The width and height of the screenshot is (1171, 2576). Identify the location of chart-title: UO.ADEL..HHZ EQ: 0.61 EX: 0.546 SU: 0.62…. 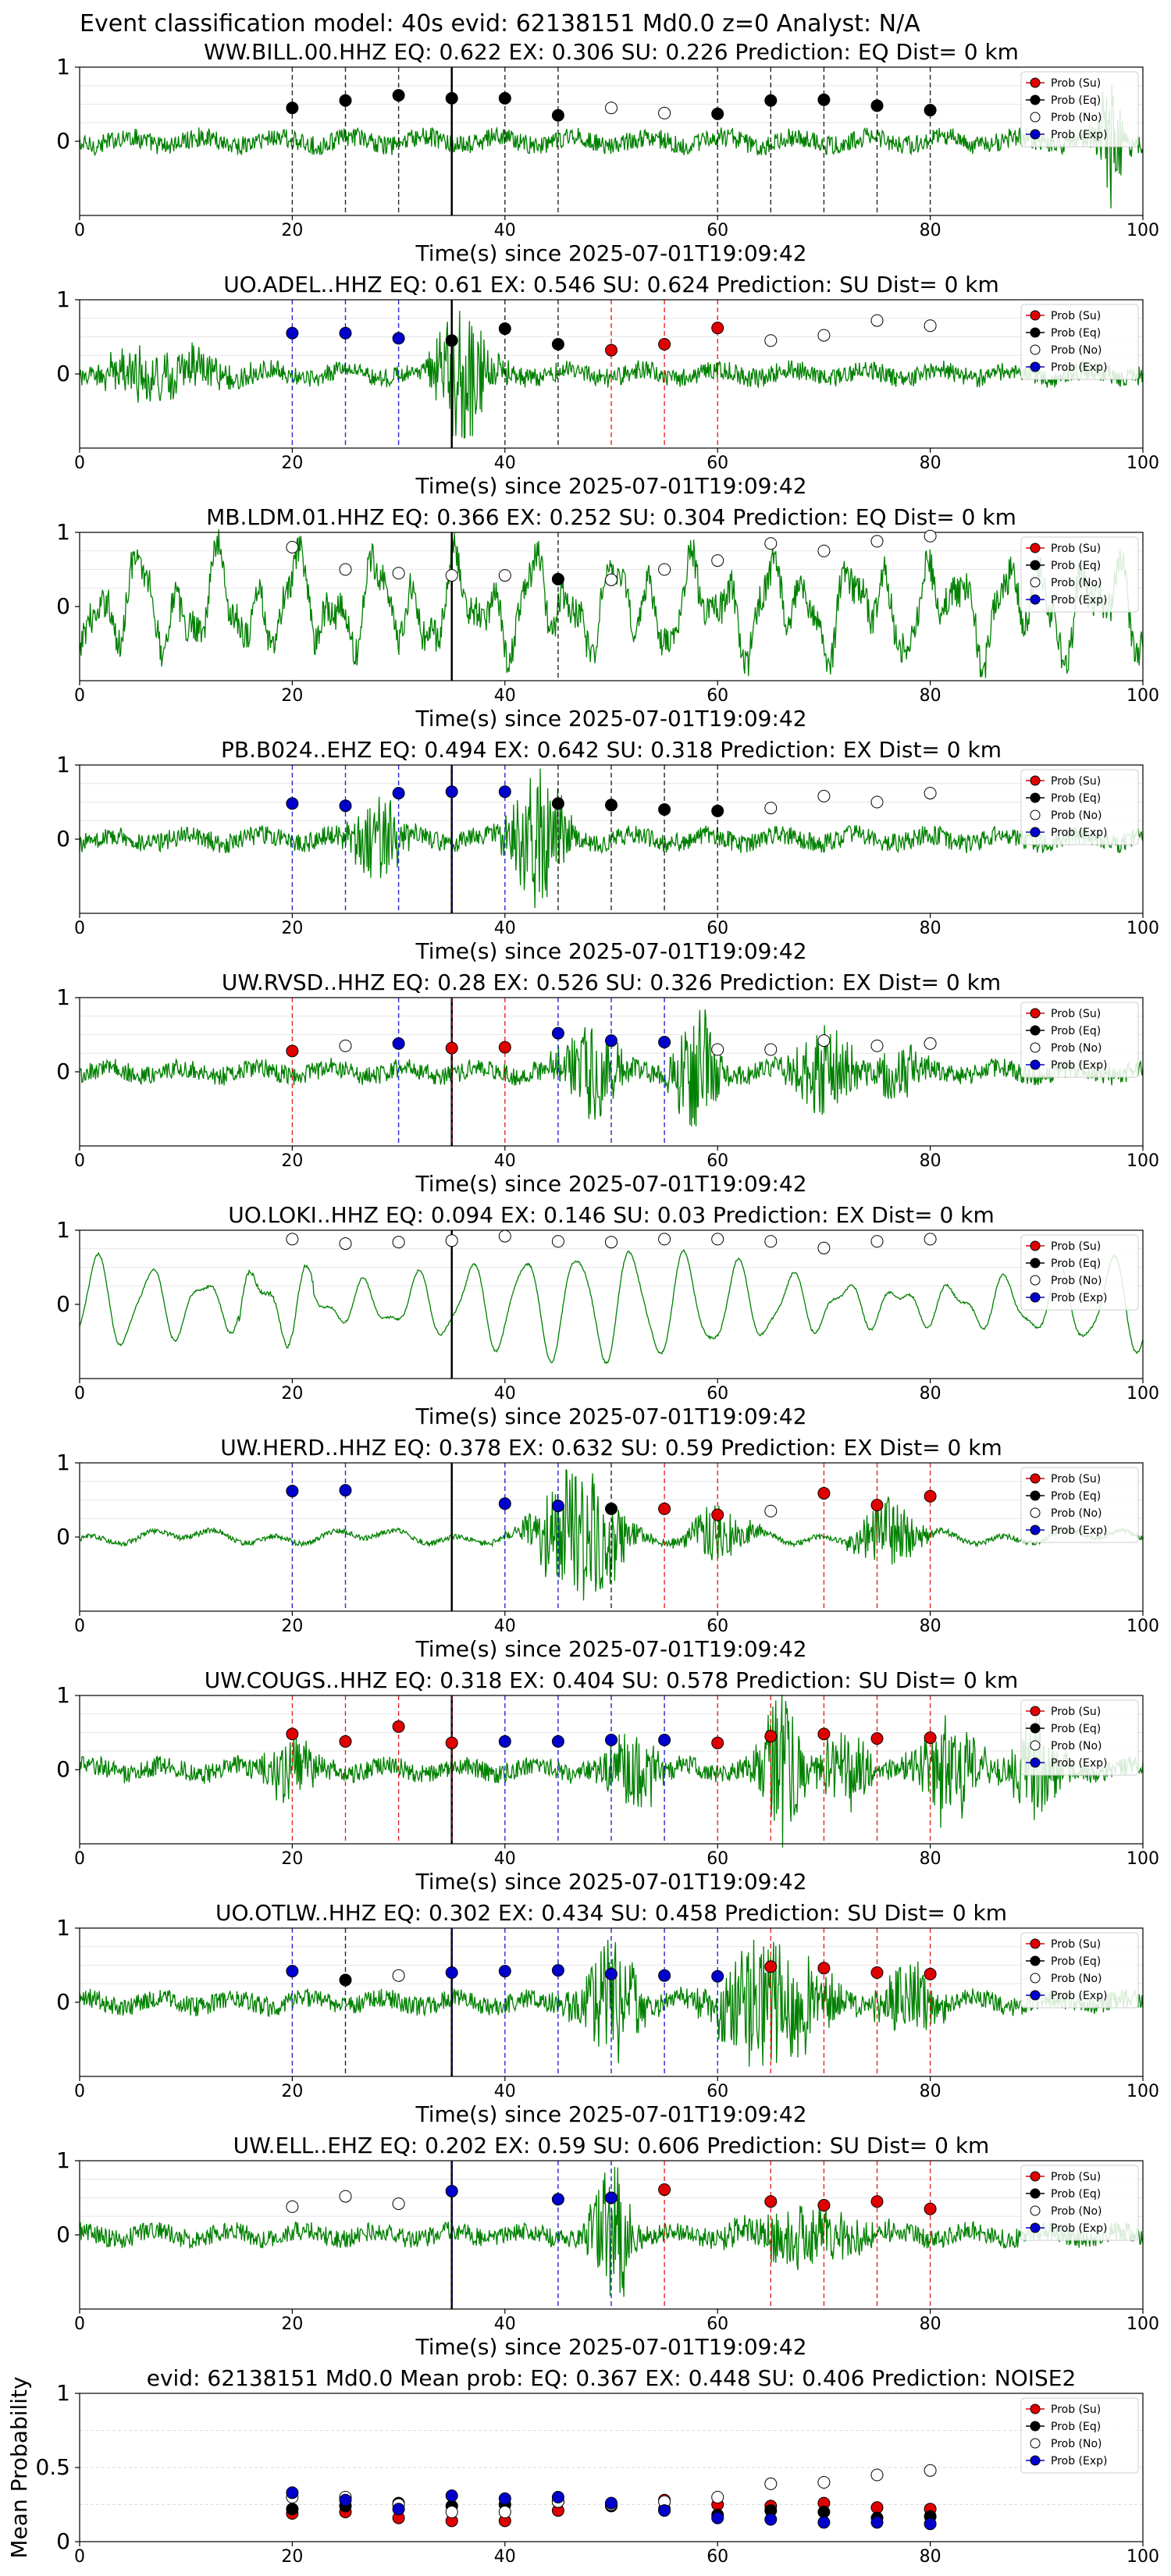
(611, 284).